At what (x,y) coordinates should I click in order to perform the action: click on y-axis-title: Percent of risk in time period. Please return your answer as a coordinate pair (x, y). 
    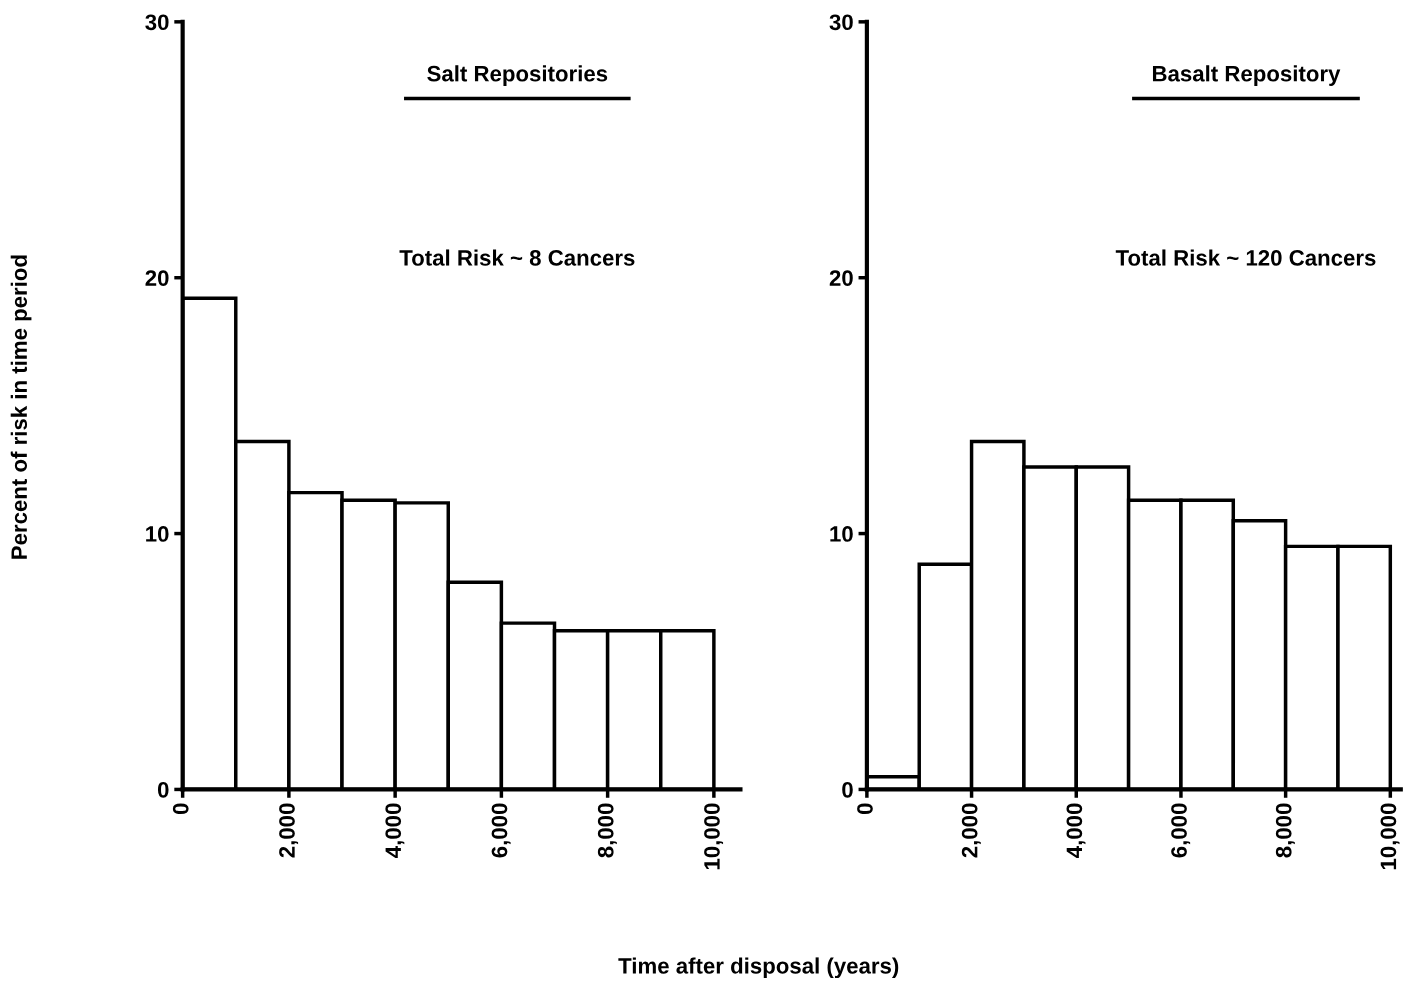
    Looking at the image, I should click on (21, 407).